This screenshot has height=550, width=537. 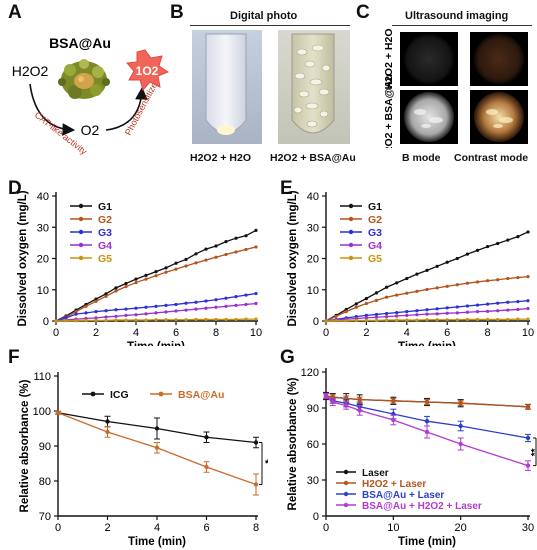 What do you see at coordinates (458, 88) in the screenshot?
I see `panel-c-images: H2O2 + H2O H2O2 + BSA@Au` at bounding box center [458, 88].